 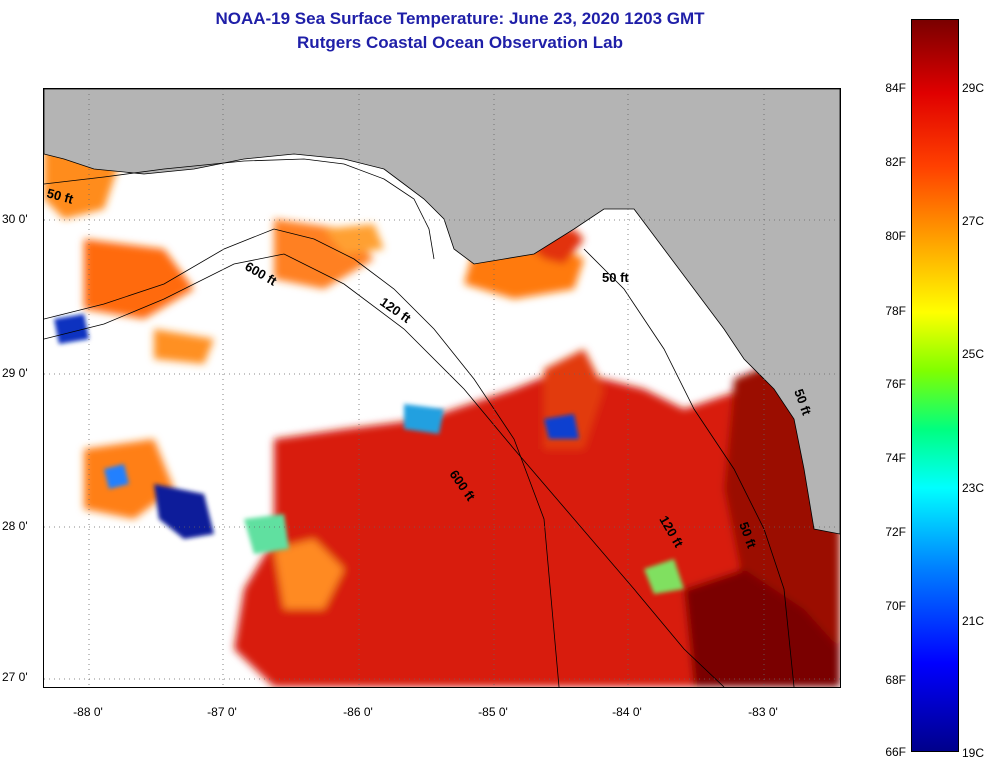 I want to click on colorbar-f-label: 76F, so click(x=895, y=384).